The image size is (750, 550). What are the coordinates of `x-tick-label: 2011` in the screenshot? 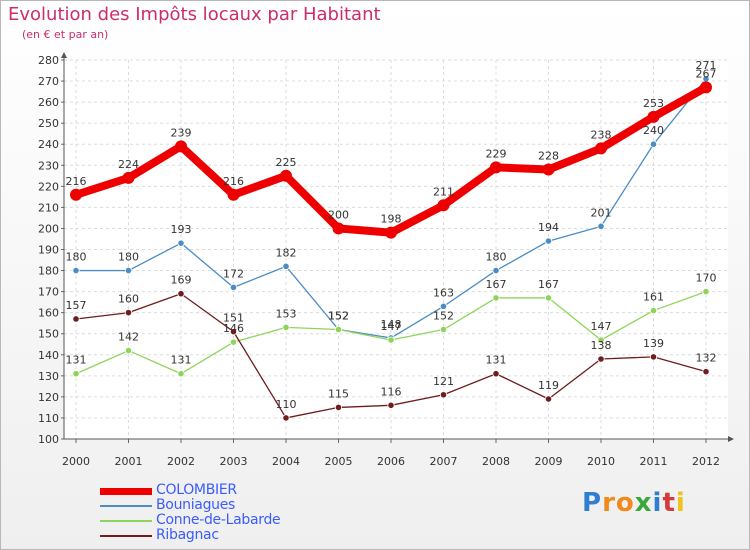 It's located at (654, 461).